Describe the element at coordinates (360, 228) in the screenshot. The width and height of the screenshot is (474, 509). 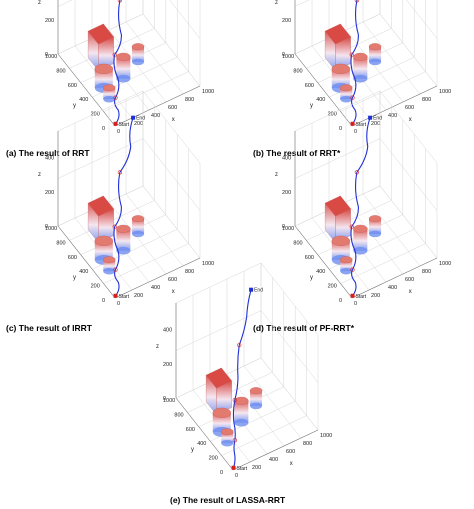
I see `cylinder-obstacle-mid-top` at that location.